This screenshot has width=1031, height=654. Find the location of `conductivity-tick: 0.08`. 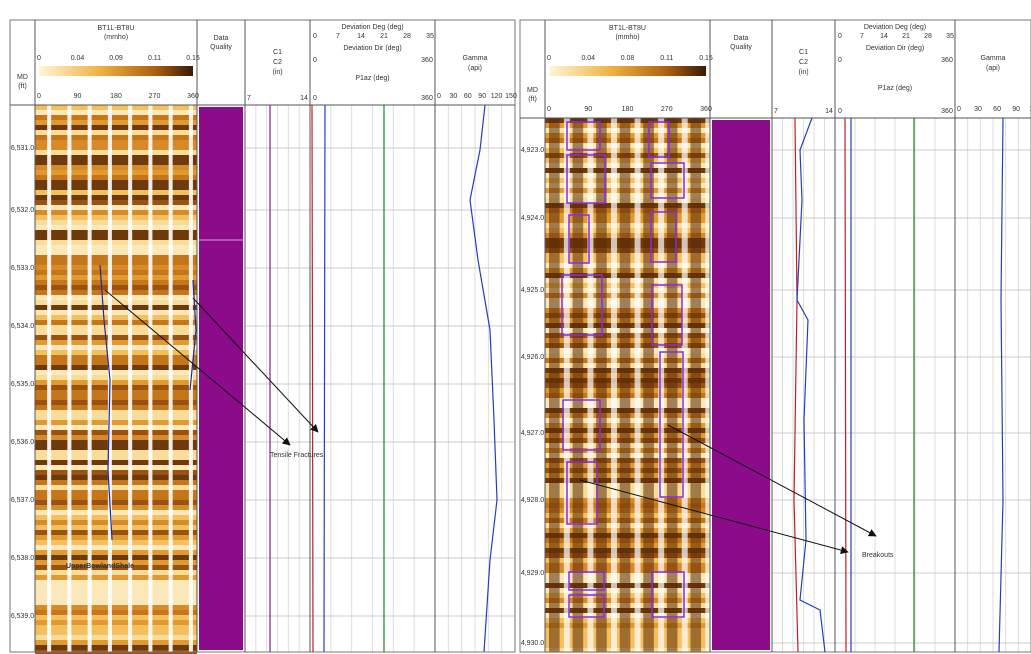

conductivity-tick: 0.08 is located at coordinates (628, 58).